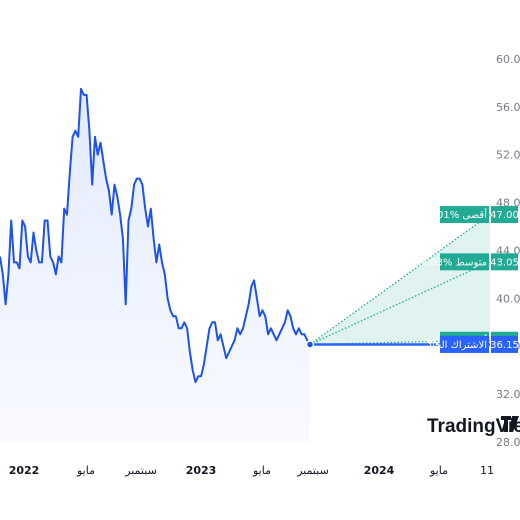 Image resolution: width=520 pixels, height=520 pixels. I want to click on forecast-range-fill, so click(400, 279).